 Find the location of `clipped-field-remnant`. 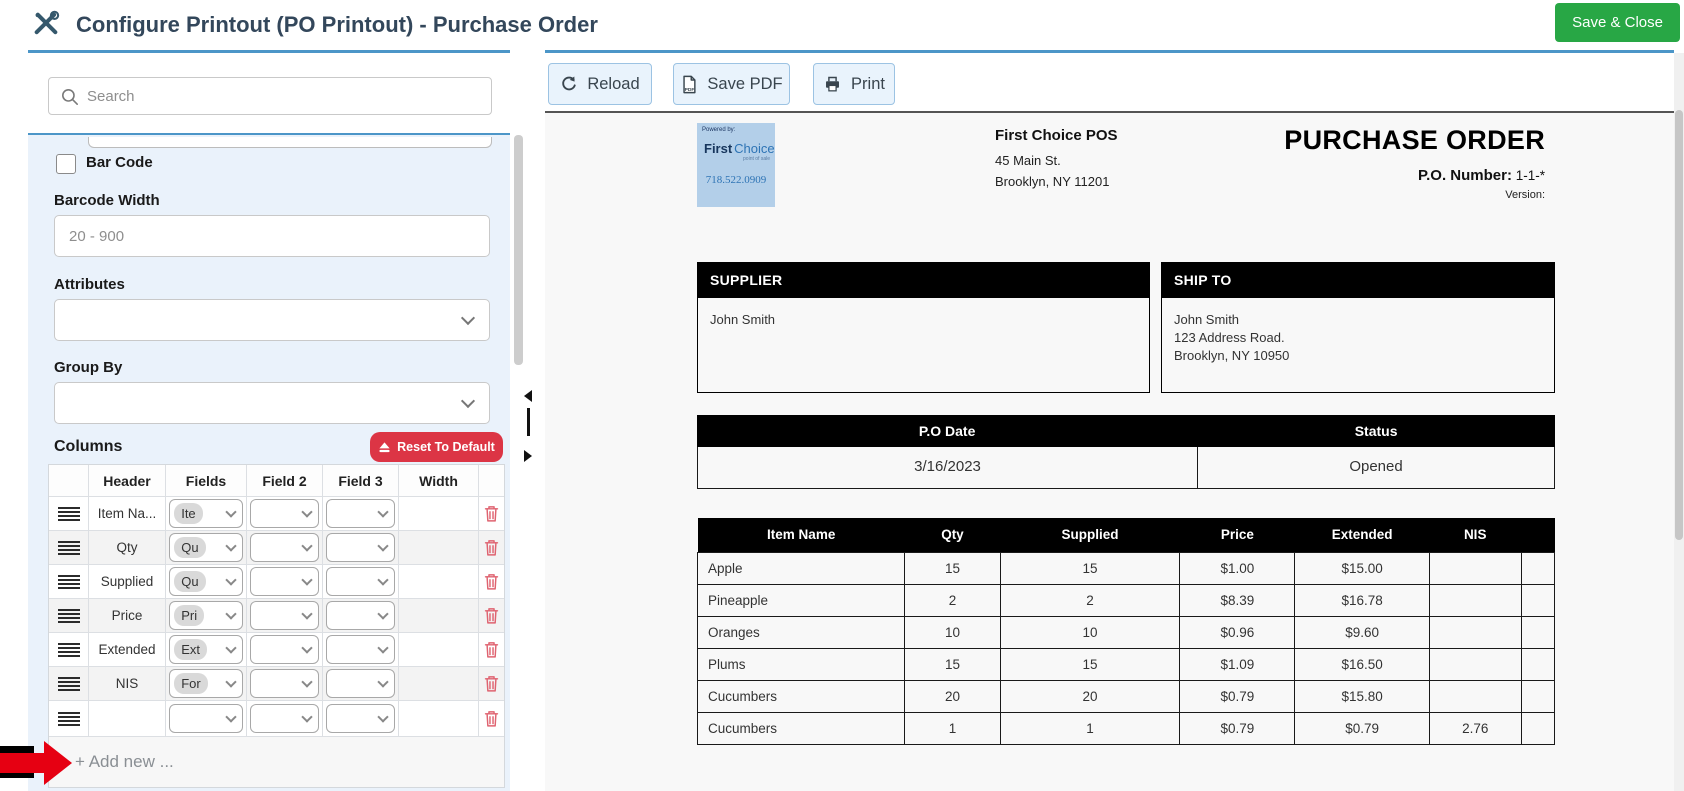

clipped-field-remnant is located at coordinates (290, 142).